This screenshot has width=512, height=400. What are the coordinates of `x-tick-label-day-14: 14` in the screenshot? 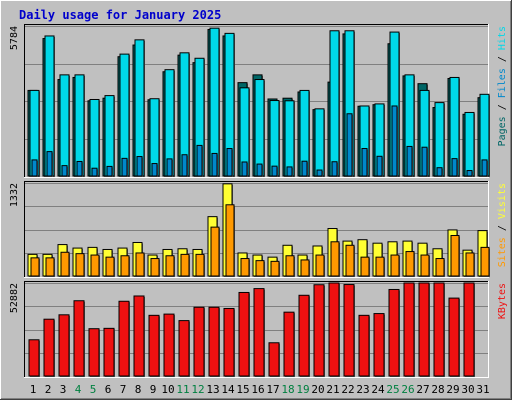 It's located at (228, 389).